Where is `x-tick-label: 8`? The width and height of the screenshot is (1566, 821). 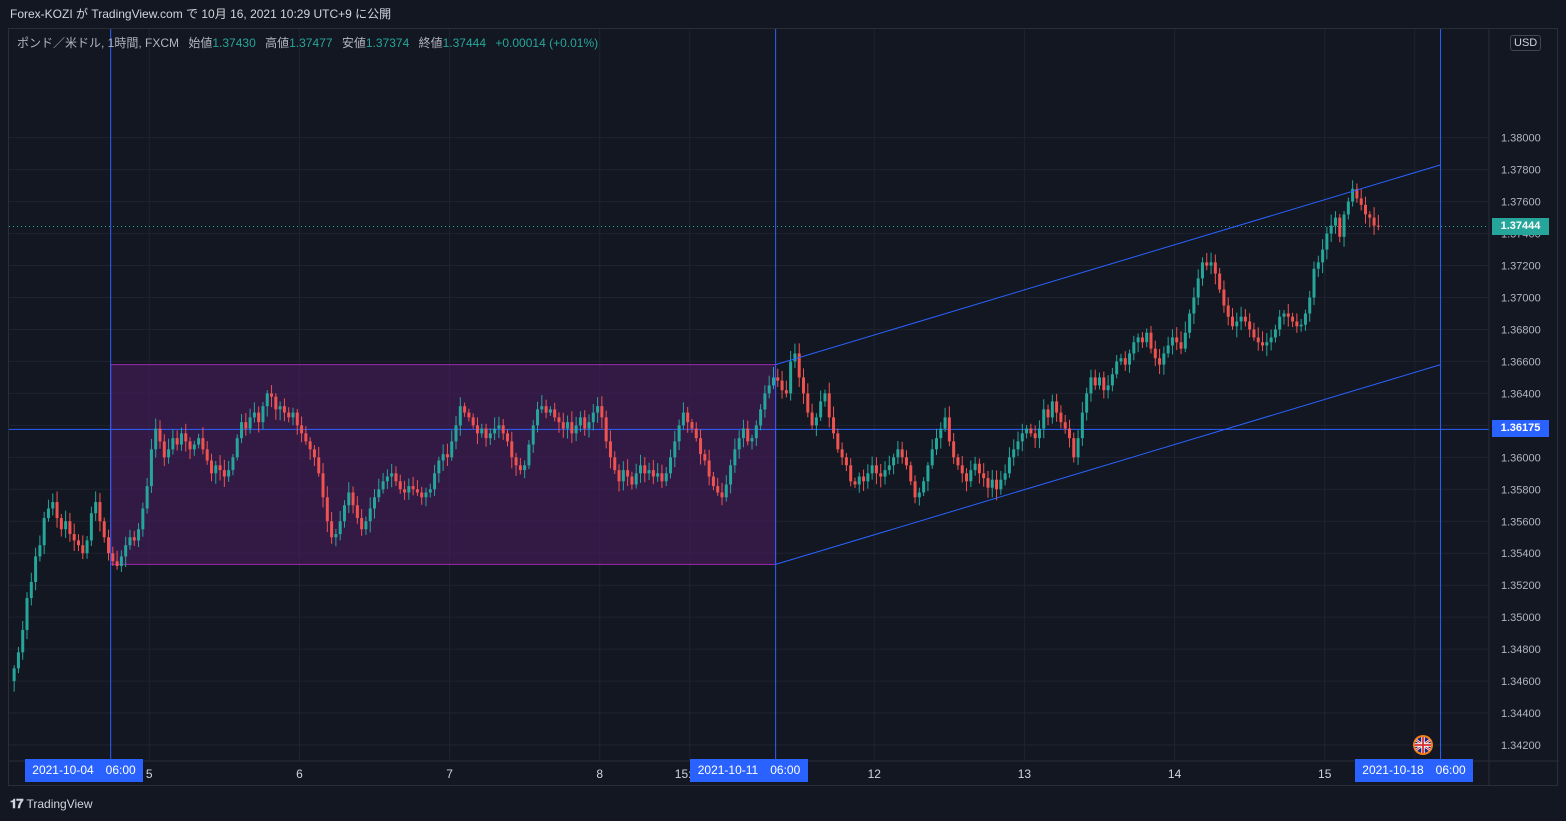
x-tick-label: 8 is located at coordinates (599, 774).